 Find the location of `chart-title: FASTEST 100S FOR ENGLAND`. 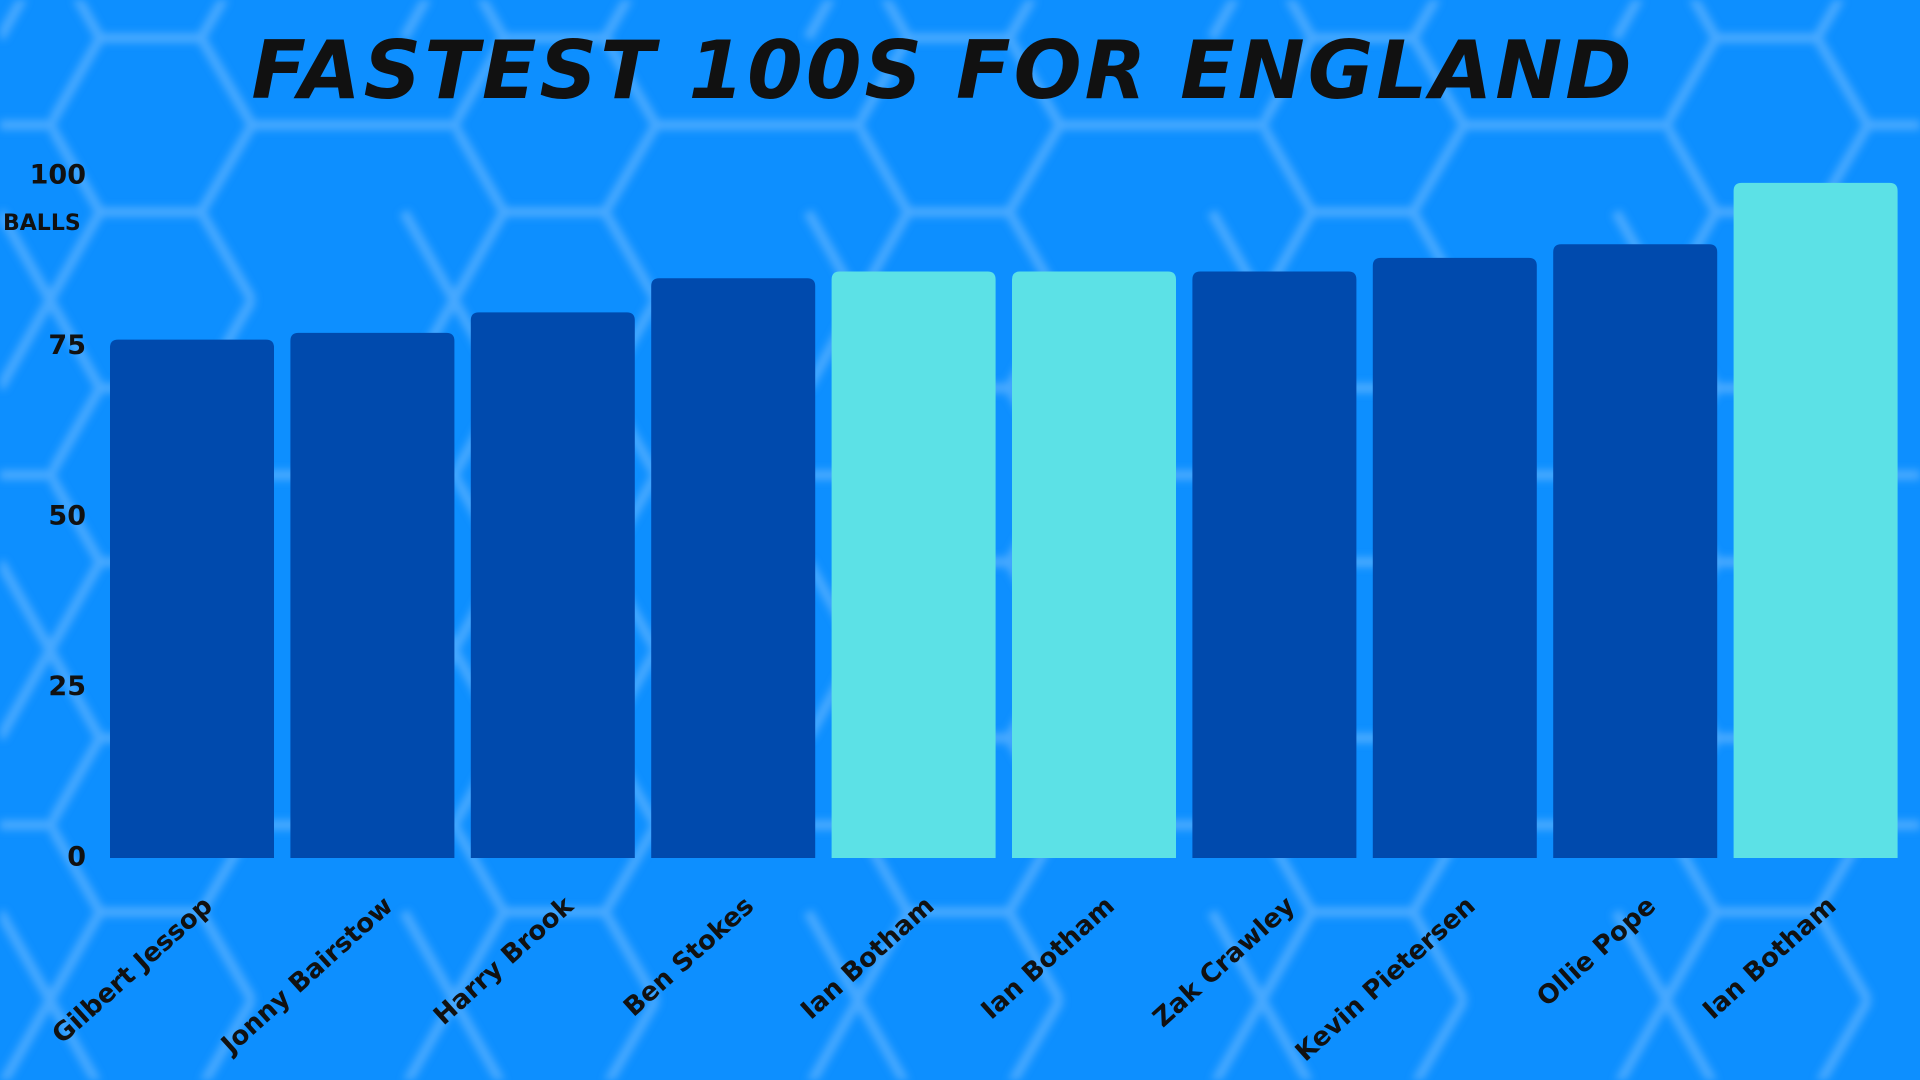

chart-title: FASTEST 100S FOR ENGLAND is located at coordinates (942, 70).